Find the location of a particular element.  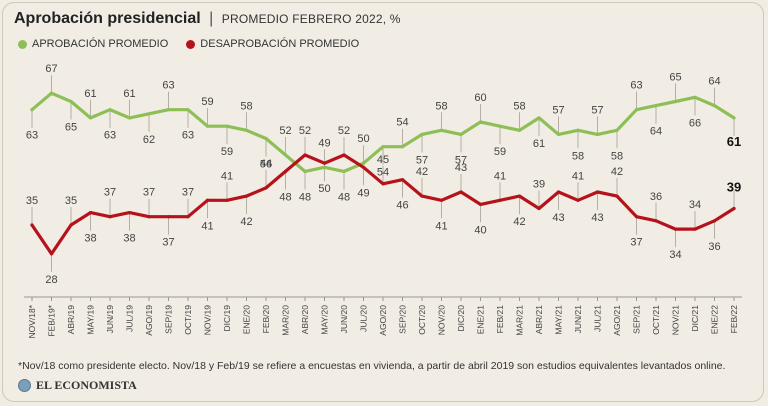

disapproval-data-label: 35 is located at coordinates (71, 201).